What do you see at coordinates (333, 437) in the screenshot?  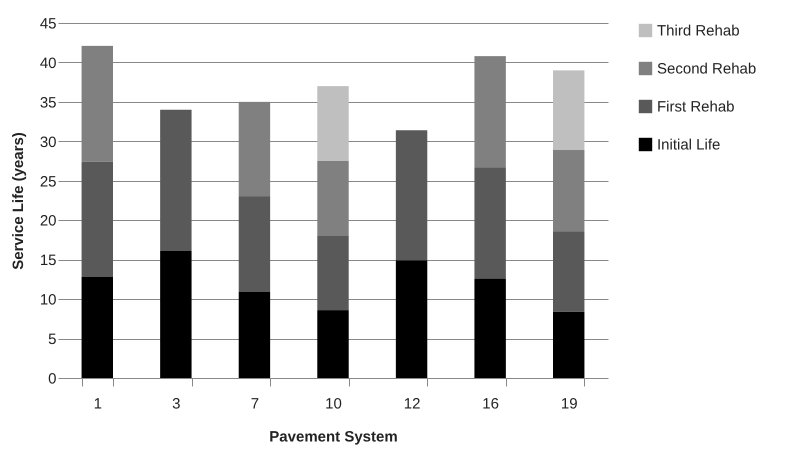 I see `x-axis-title: Pavement System` at bounding box center [333, 437].